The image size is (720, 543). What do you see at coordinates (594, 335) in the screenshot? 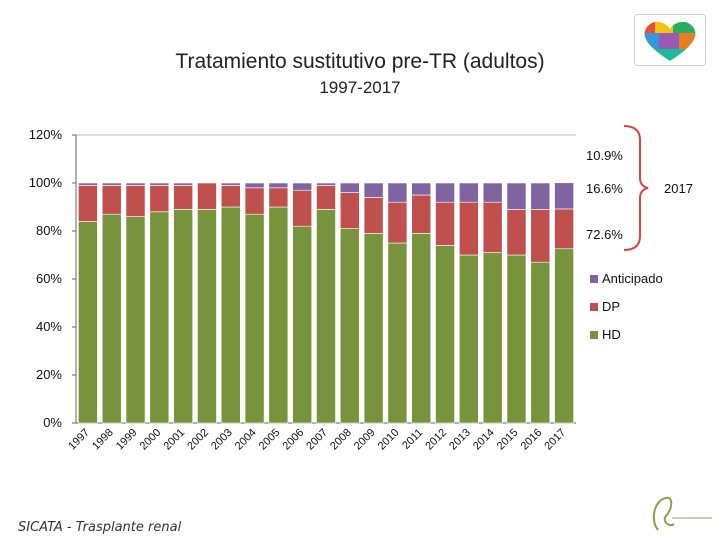
I see `legend-swatch-hd` at bounding box center [594, 335].